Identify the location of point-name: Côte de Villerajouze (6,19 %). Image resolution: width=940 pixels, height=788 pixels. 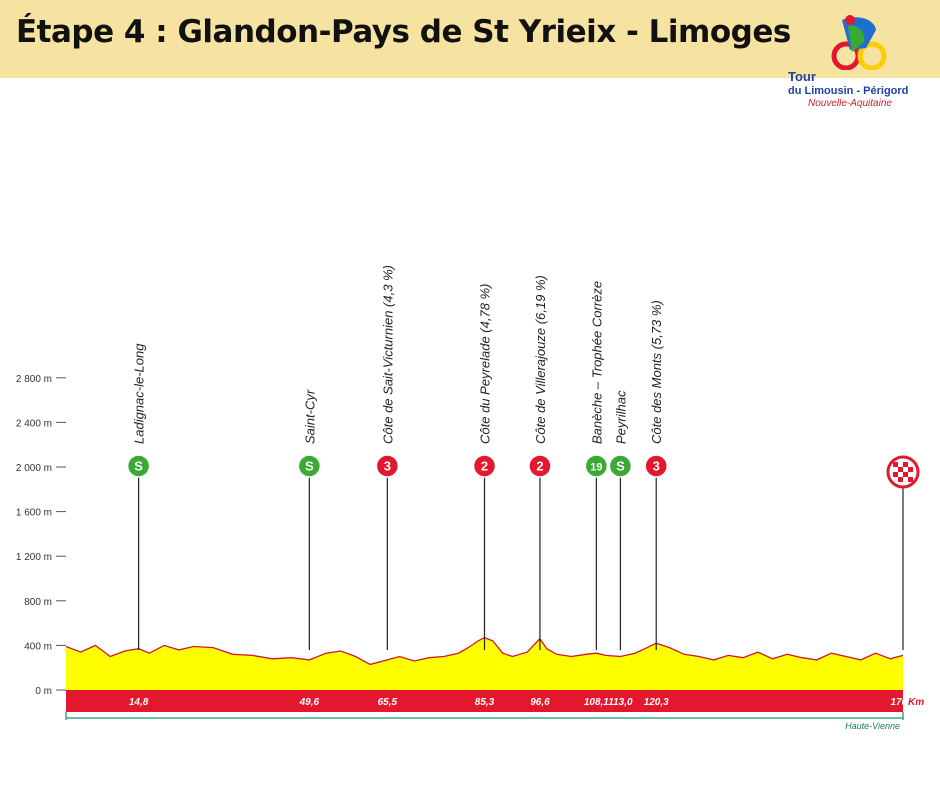
(540, 359).